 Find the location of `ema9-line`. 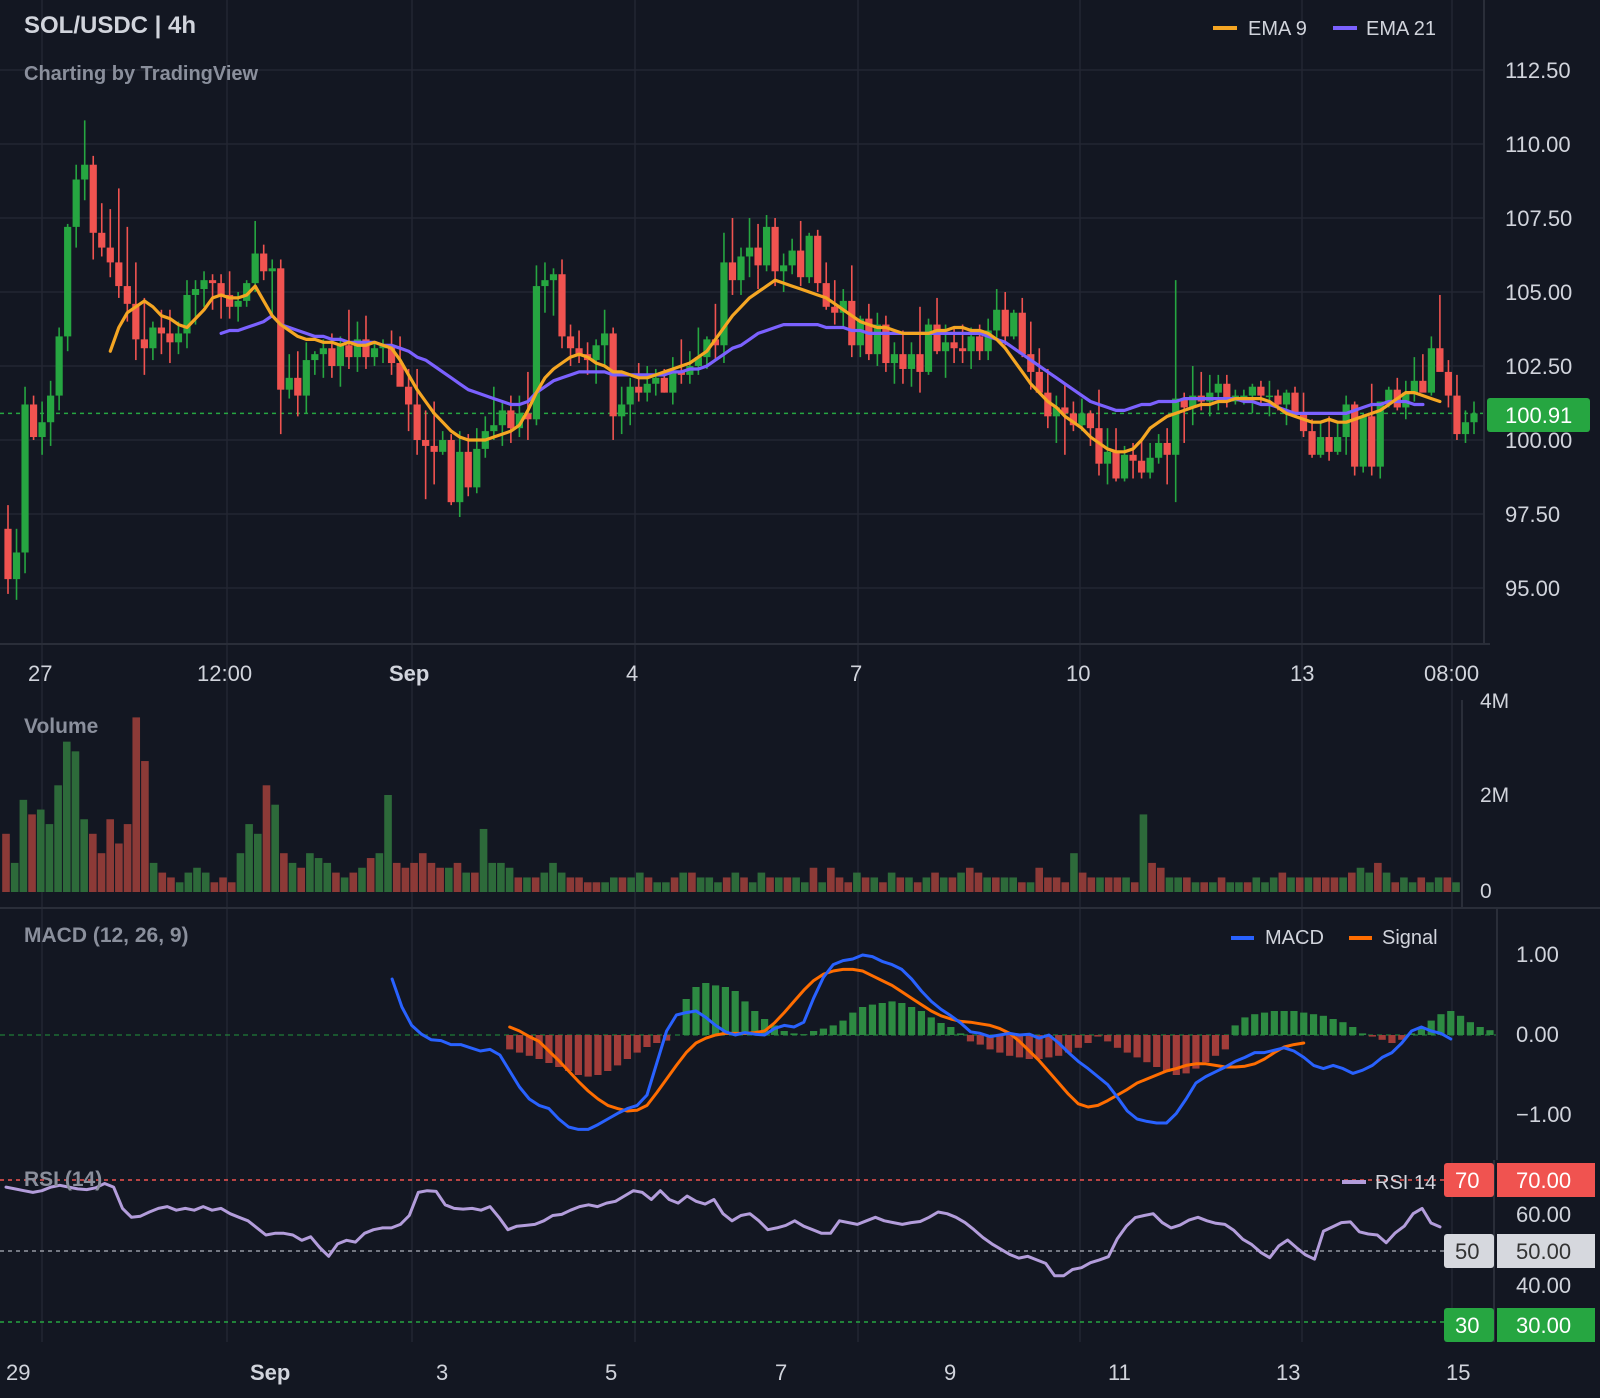

ema9-line is located at coordinates (775, 366).